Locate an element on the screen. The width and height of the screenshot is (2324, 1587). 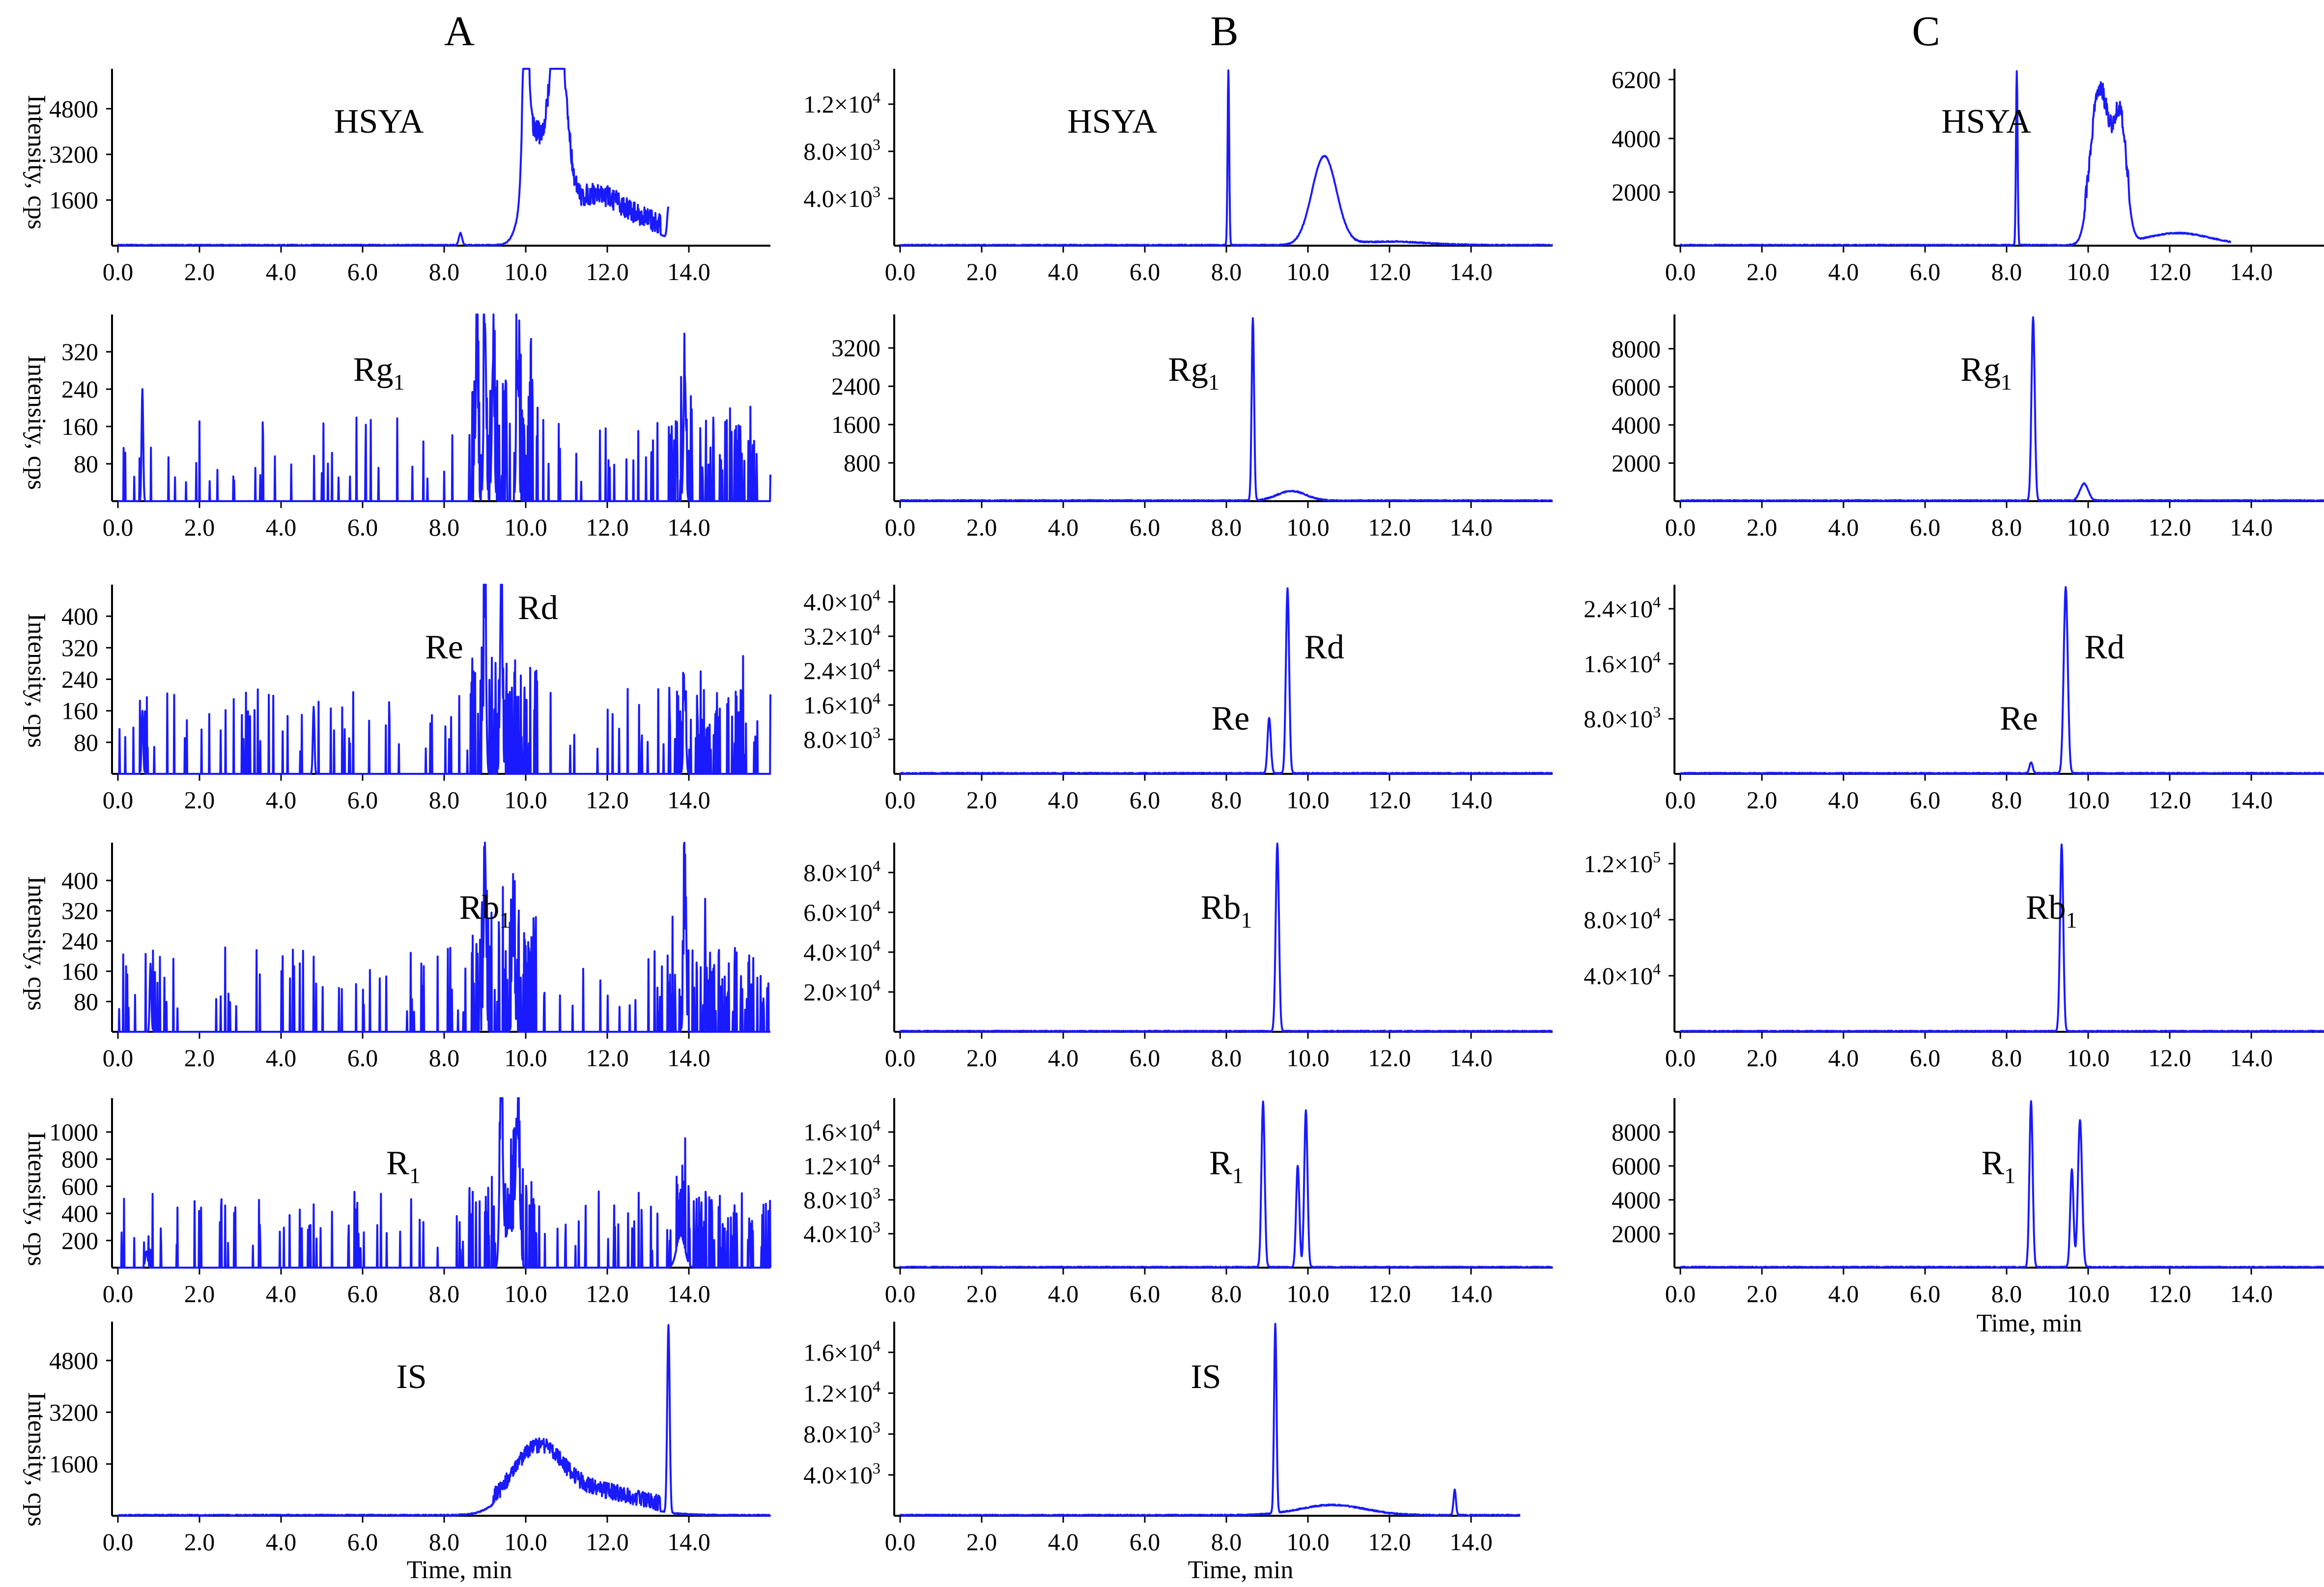
y-axis-label-row-4: Intensity, cps is located at coordinates (37, 943).